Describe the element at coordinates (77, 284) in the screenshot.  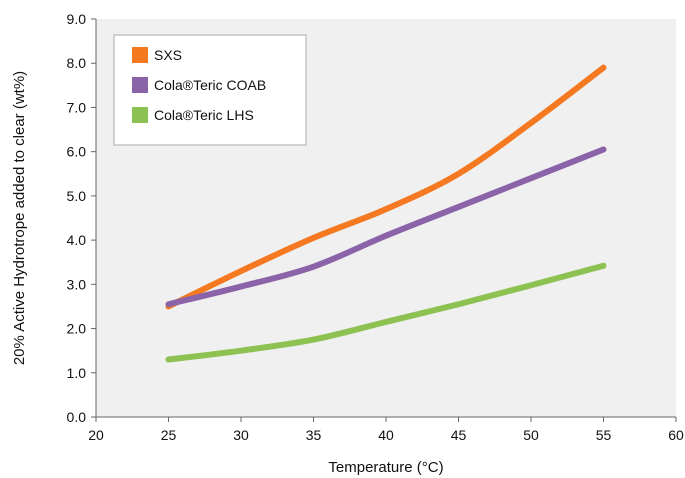
I see `y-tick-label: 3.0` at that location.